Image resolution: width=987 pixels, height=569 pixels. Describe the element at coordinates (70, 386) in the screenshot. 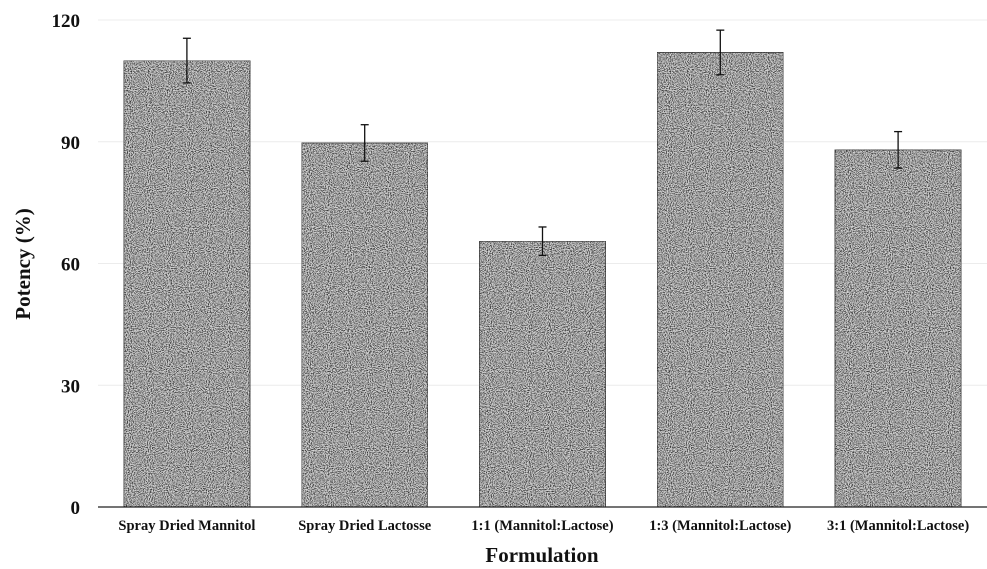

I see `y-tick-label: 30` at that location.